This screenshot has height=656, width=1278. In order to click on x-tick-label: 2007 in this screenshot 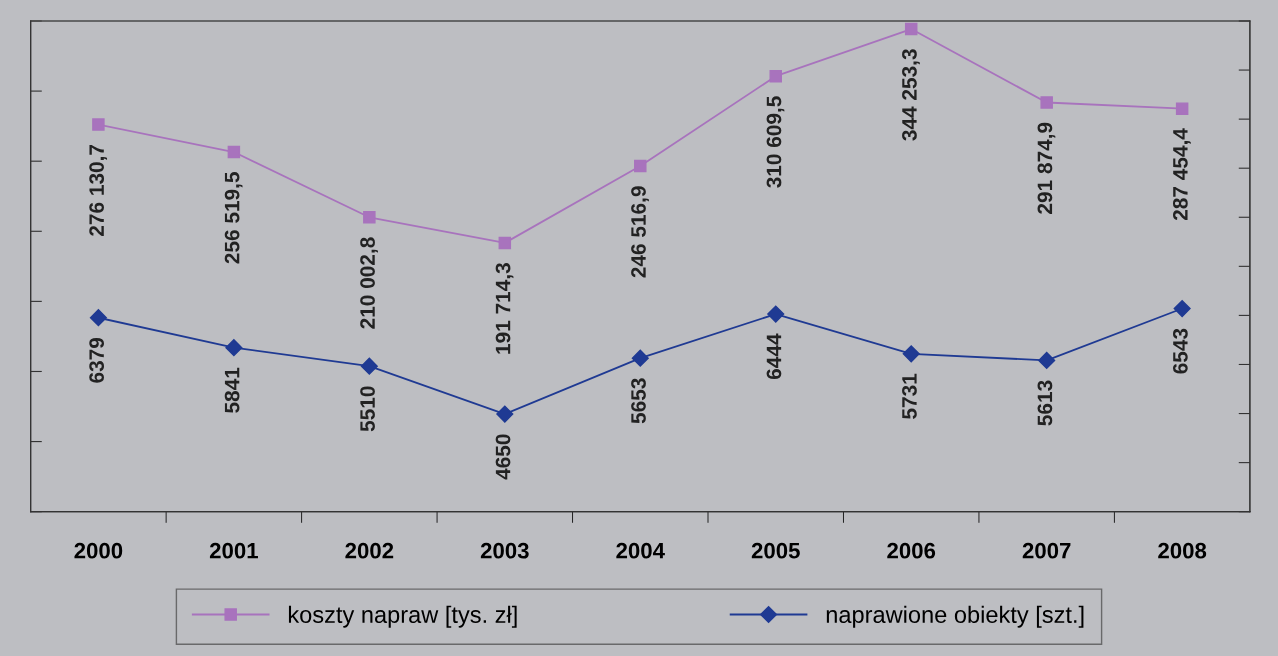, I will do `click(1046, 550)`.